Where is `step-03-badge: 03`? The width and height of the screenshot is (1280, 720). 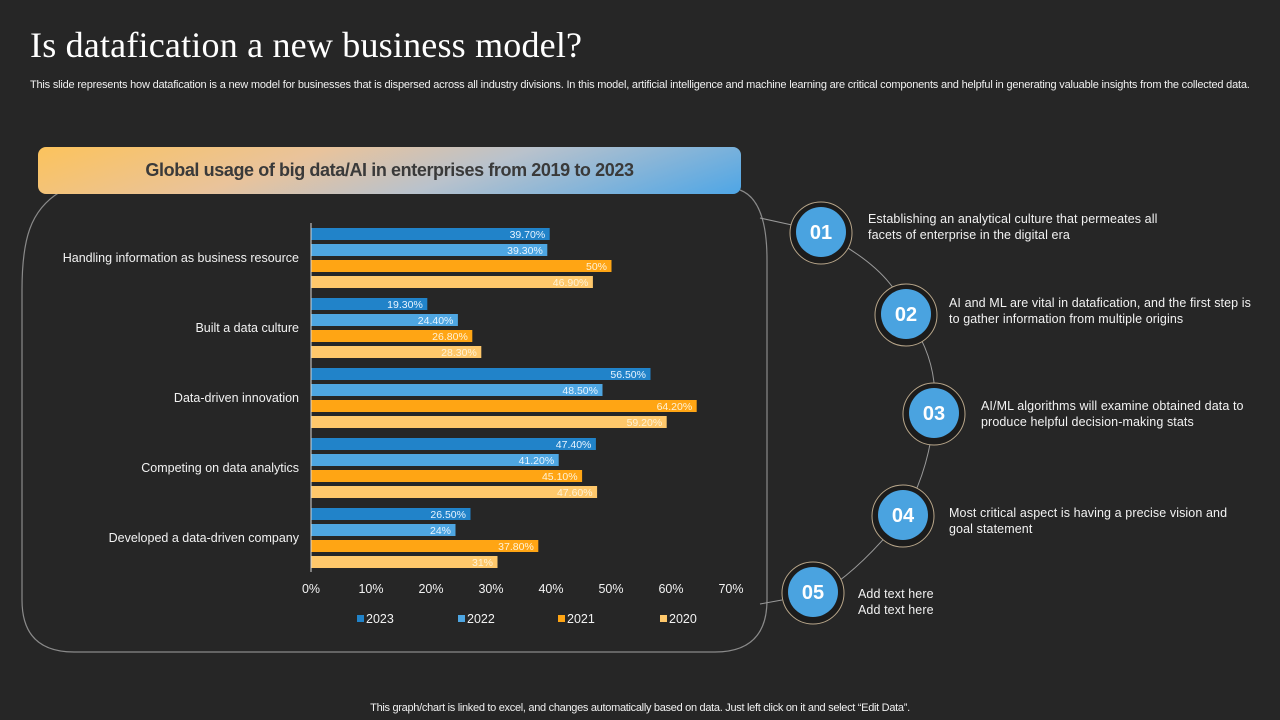
step-03-badge: 03 is located at coordinates (934, 414).